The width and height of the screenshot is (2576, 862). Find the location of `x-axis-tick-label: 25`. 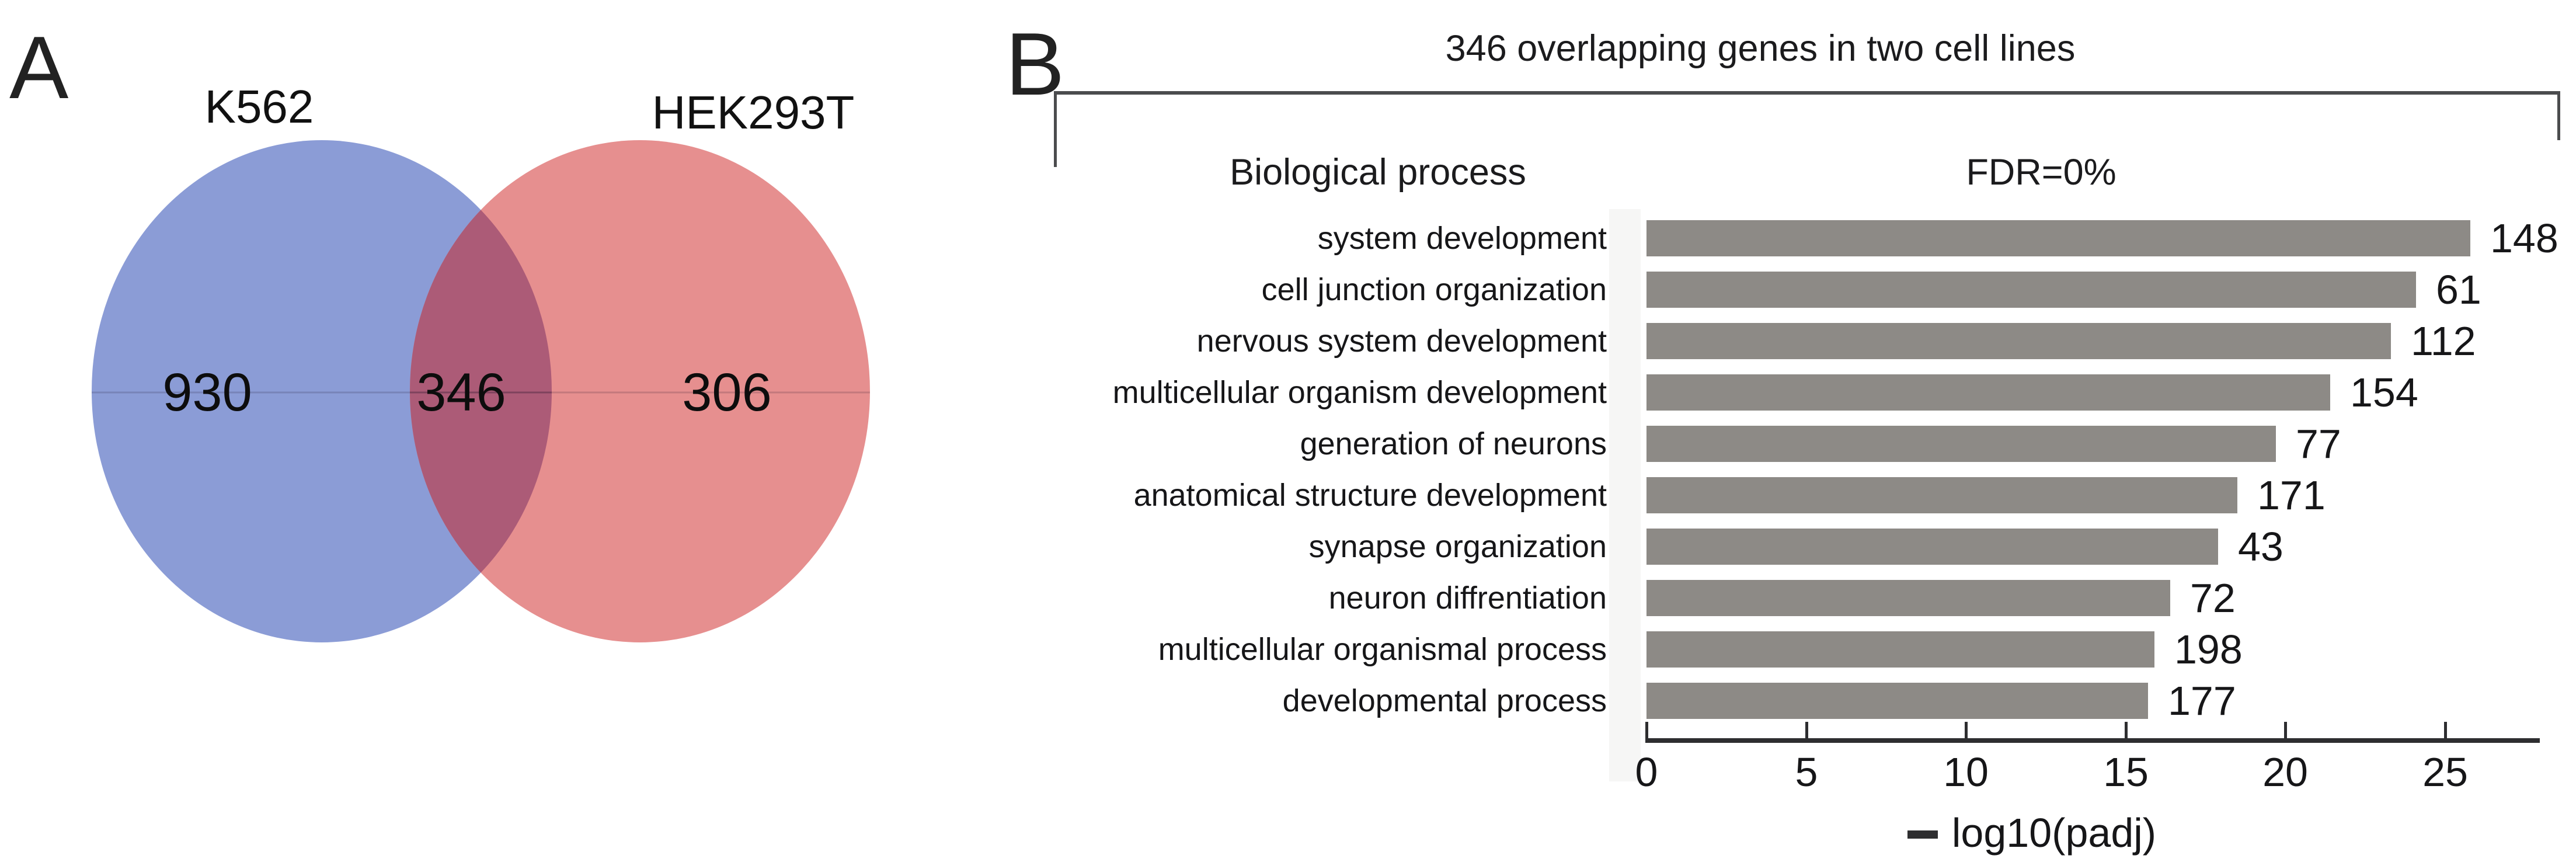

x-axis-tick-label: 25 is located at coordinates (2445, 772).